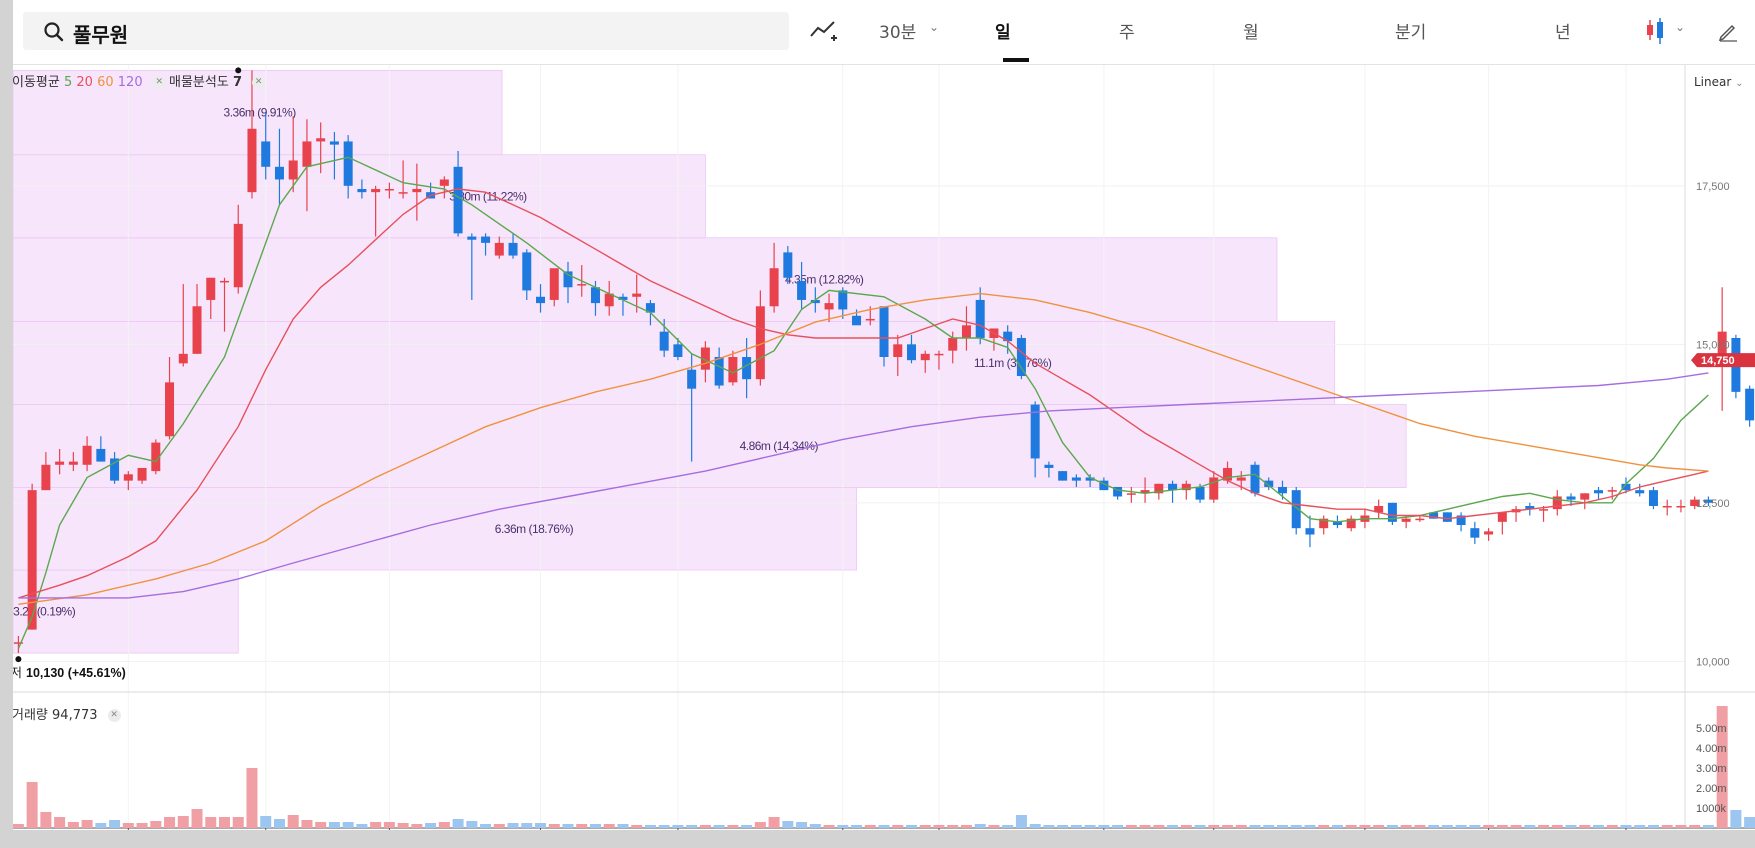  What do you see at coordinates (89, 80) in the screenshot?
I see `ma-legend: 이동평균 5 20 60 120 ✕` at bounding box center [89, 80].